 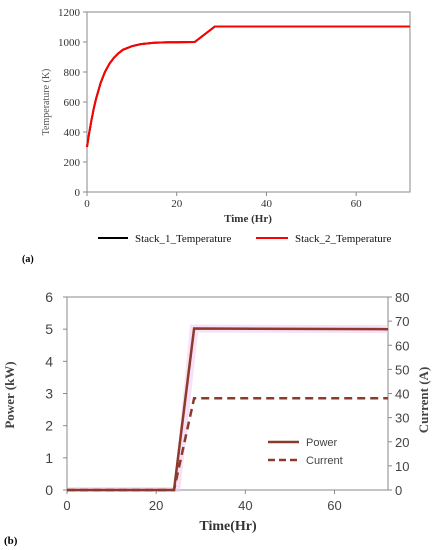 I want to click on legend-label-stack-1: Stack_1_Temperature, so click(x=183, y=239).